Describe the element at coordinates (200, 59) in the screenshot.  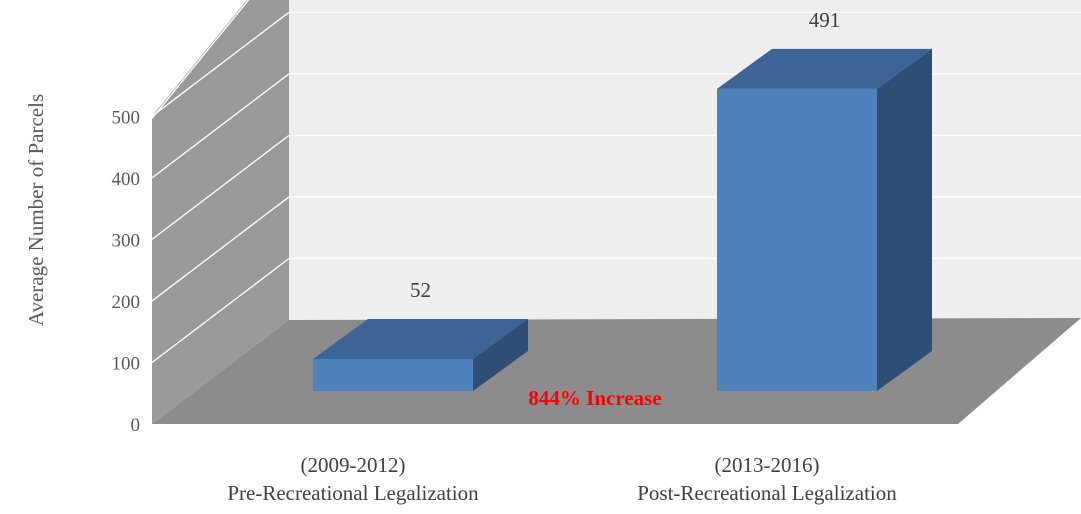
I see `gridline-side-top` at that location.